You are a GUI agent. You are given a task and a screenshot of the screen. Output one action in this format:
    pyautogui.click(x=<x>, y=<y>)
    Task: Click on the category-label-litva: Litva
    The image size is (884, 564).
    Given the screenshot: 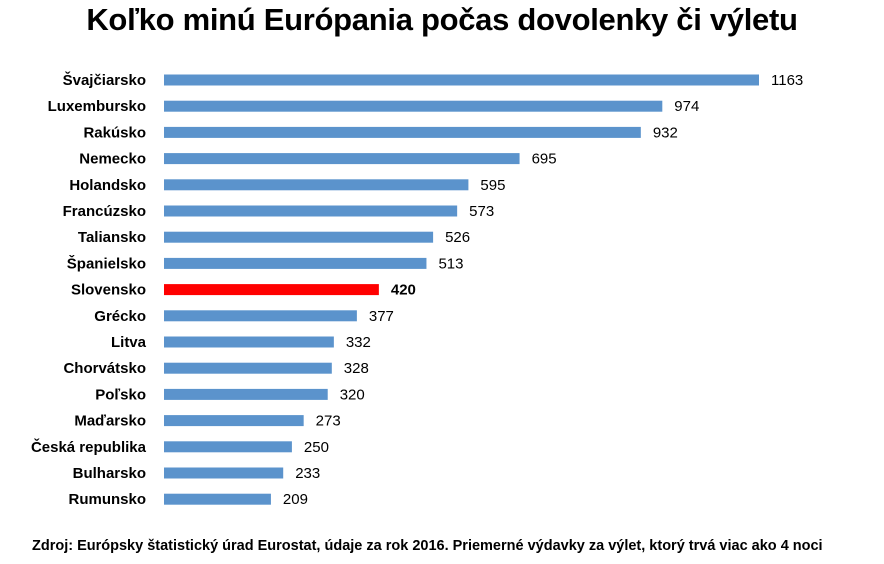 What is the action you would take?
    pyautogui.click(x=129, y=342)
    